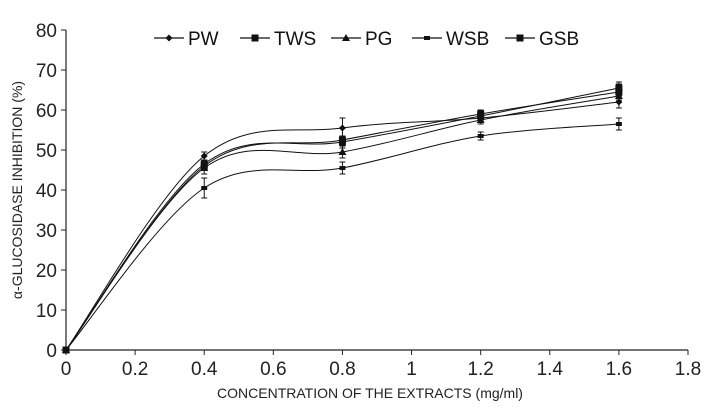 The image size is (710, 409). I want to click on legend-marker-pg, so click(346, 37).